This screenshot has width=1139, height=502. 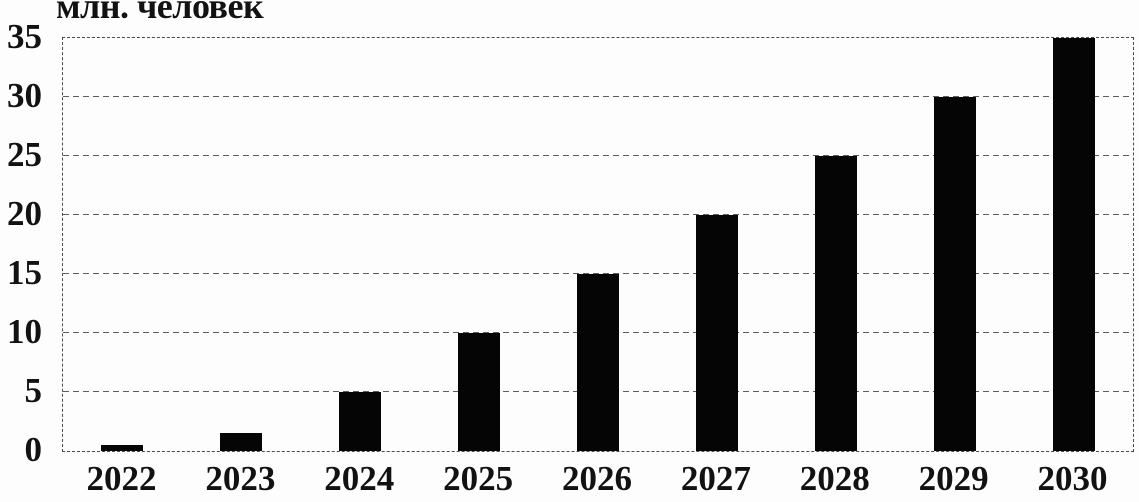 I want to click on y-tick-label-25: 25, so click(x=24, y=154).